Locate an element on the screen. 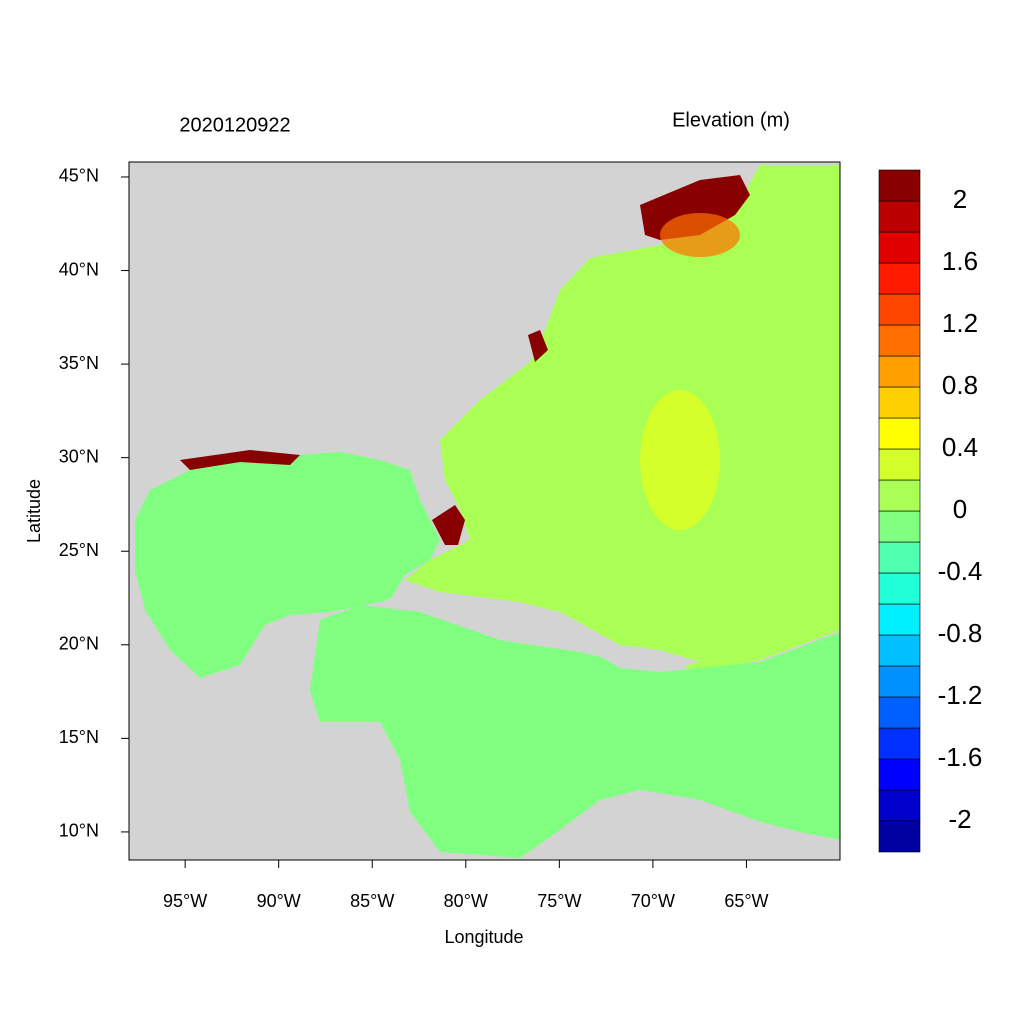 This screenshot has height=1024, width=1024. legend-title: Elevation (m) is located at coordinates (731, 120).